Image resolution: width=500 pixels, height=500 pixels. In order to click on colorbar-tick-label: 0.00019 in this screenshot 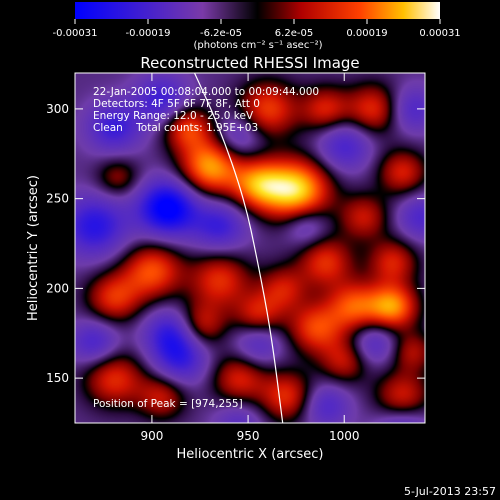, I will do `click(366, 33)`.